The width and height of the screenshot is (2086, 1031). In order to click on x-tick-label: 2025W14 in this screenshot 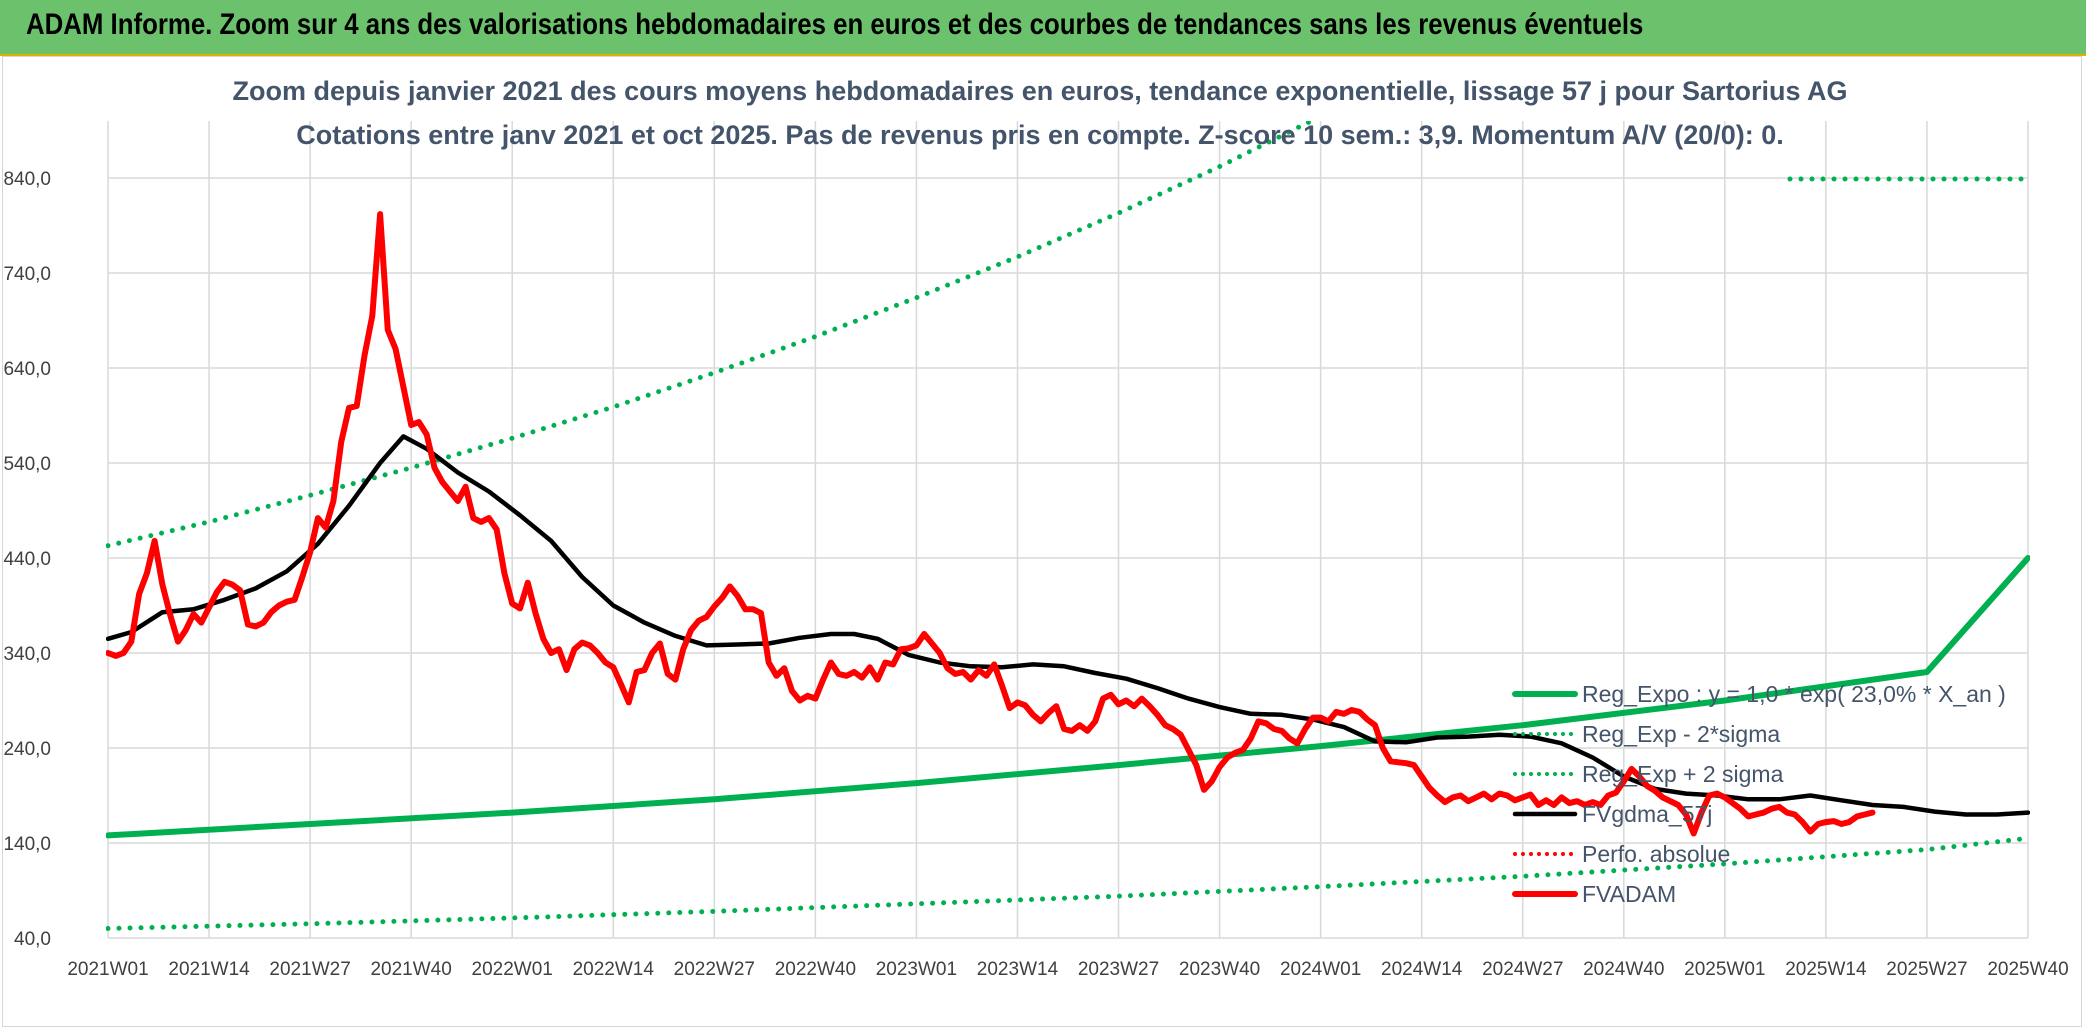, I will do `click(1826, 969)`.